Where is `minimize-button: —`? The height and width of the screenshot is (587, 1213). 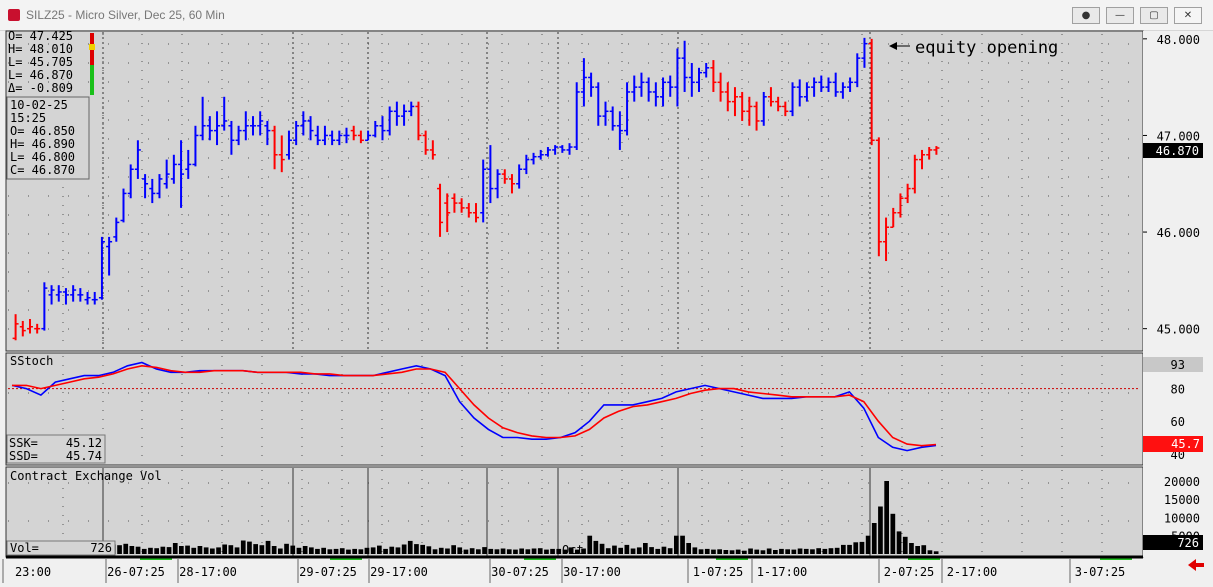
minimize-button: — is located at coordinates (1120, 15).